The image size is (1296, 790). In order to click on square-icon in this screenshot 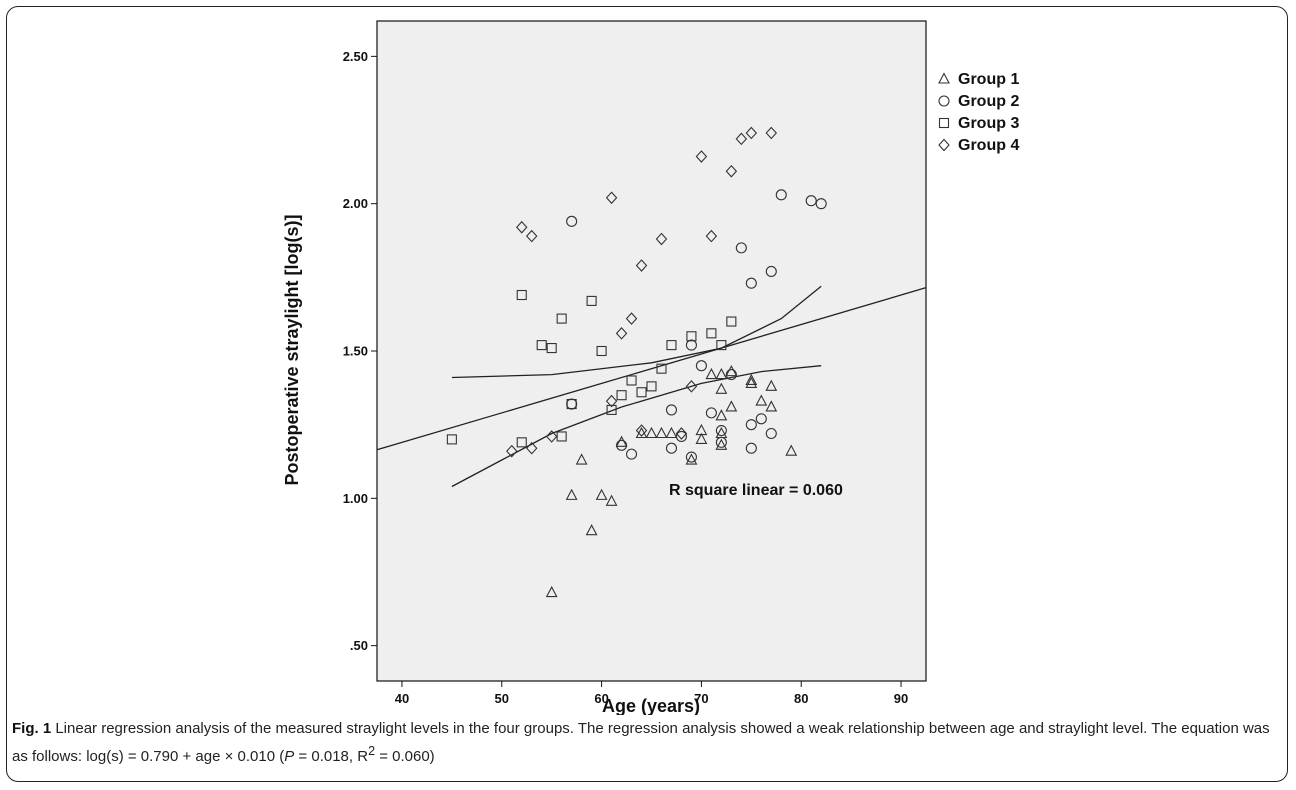, I will do `click(944, 123)`.